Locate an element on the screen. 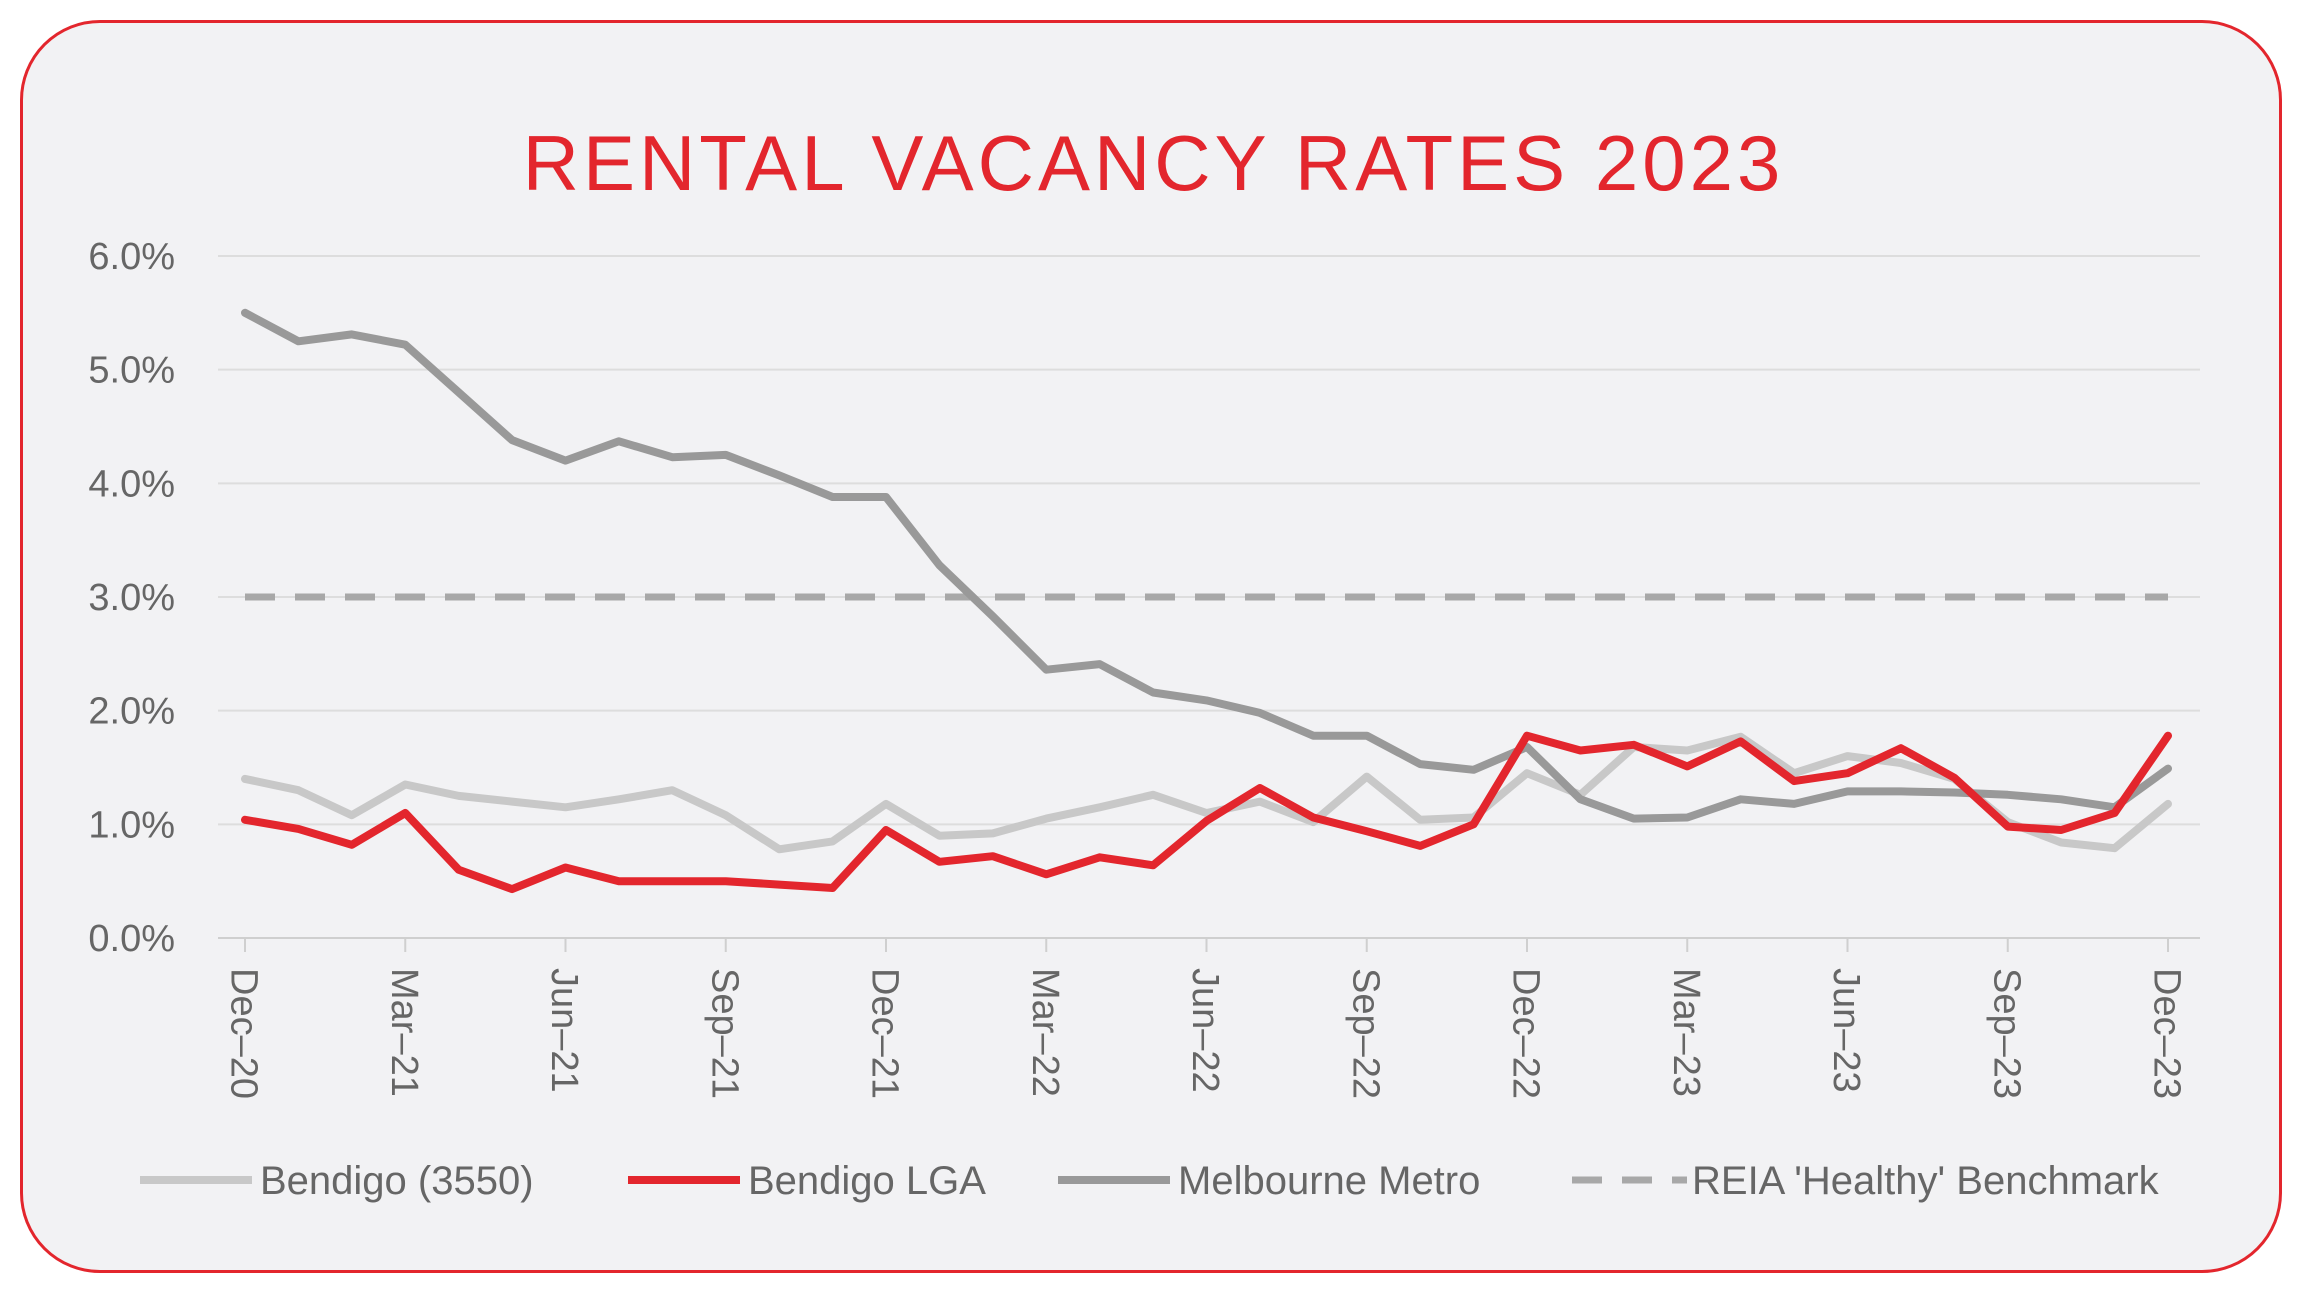 The width and height of the screenshot is (2307, 1303). x-tick-label: Mar–21 is located at coordinates (404, 1032).